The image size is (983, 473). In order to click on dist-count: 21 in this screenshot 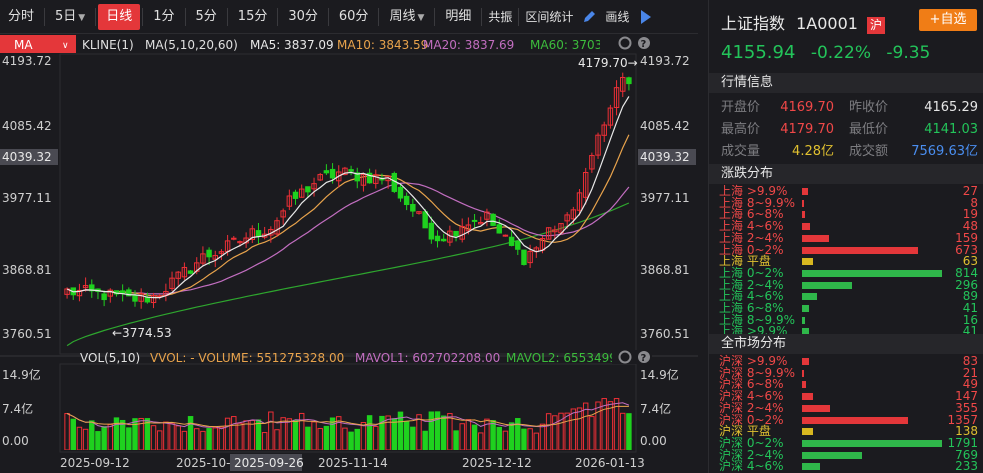, I will do `click(970, 372)`.